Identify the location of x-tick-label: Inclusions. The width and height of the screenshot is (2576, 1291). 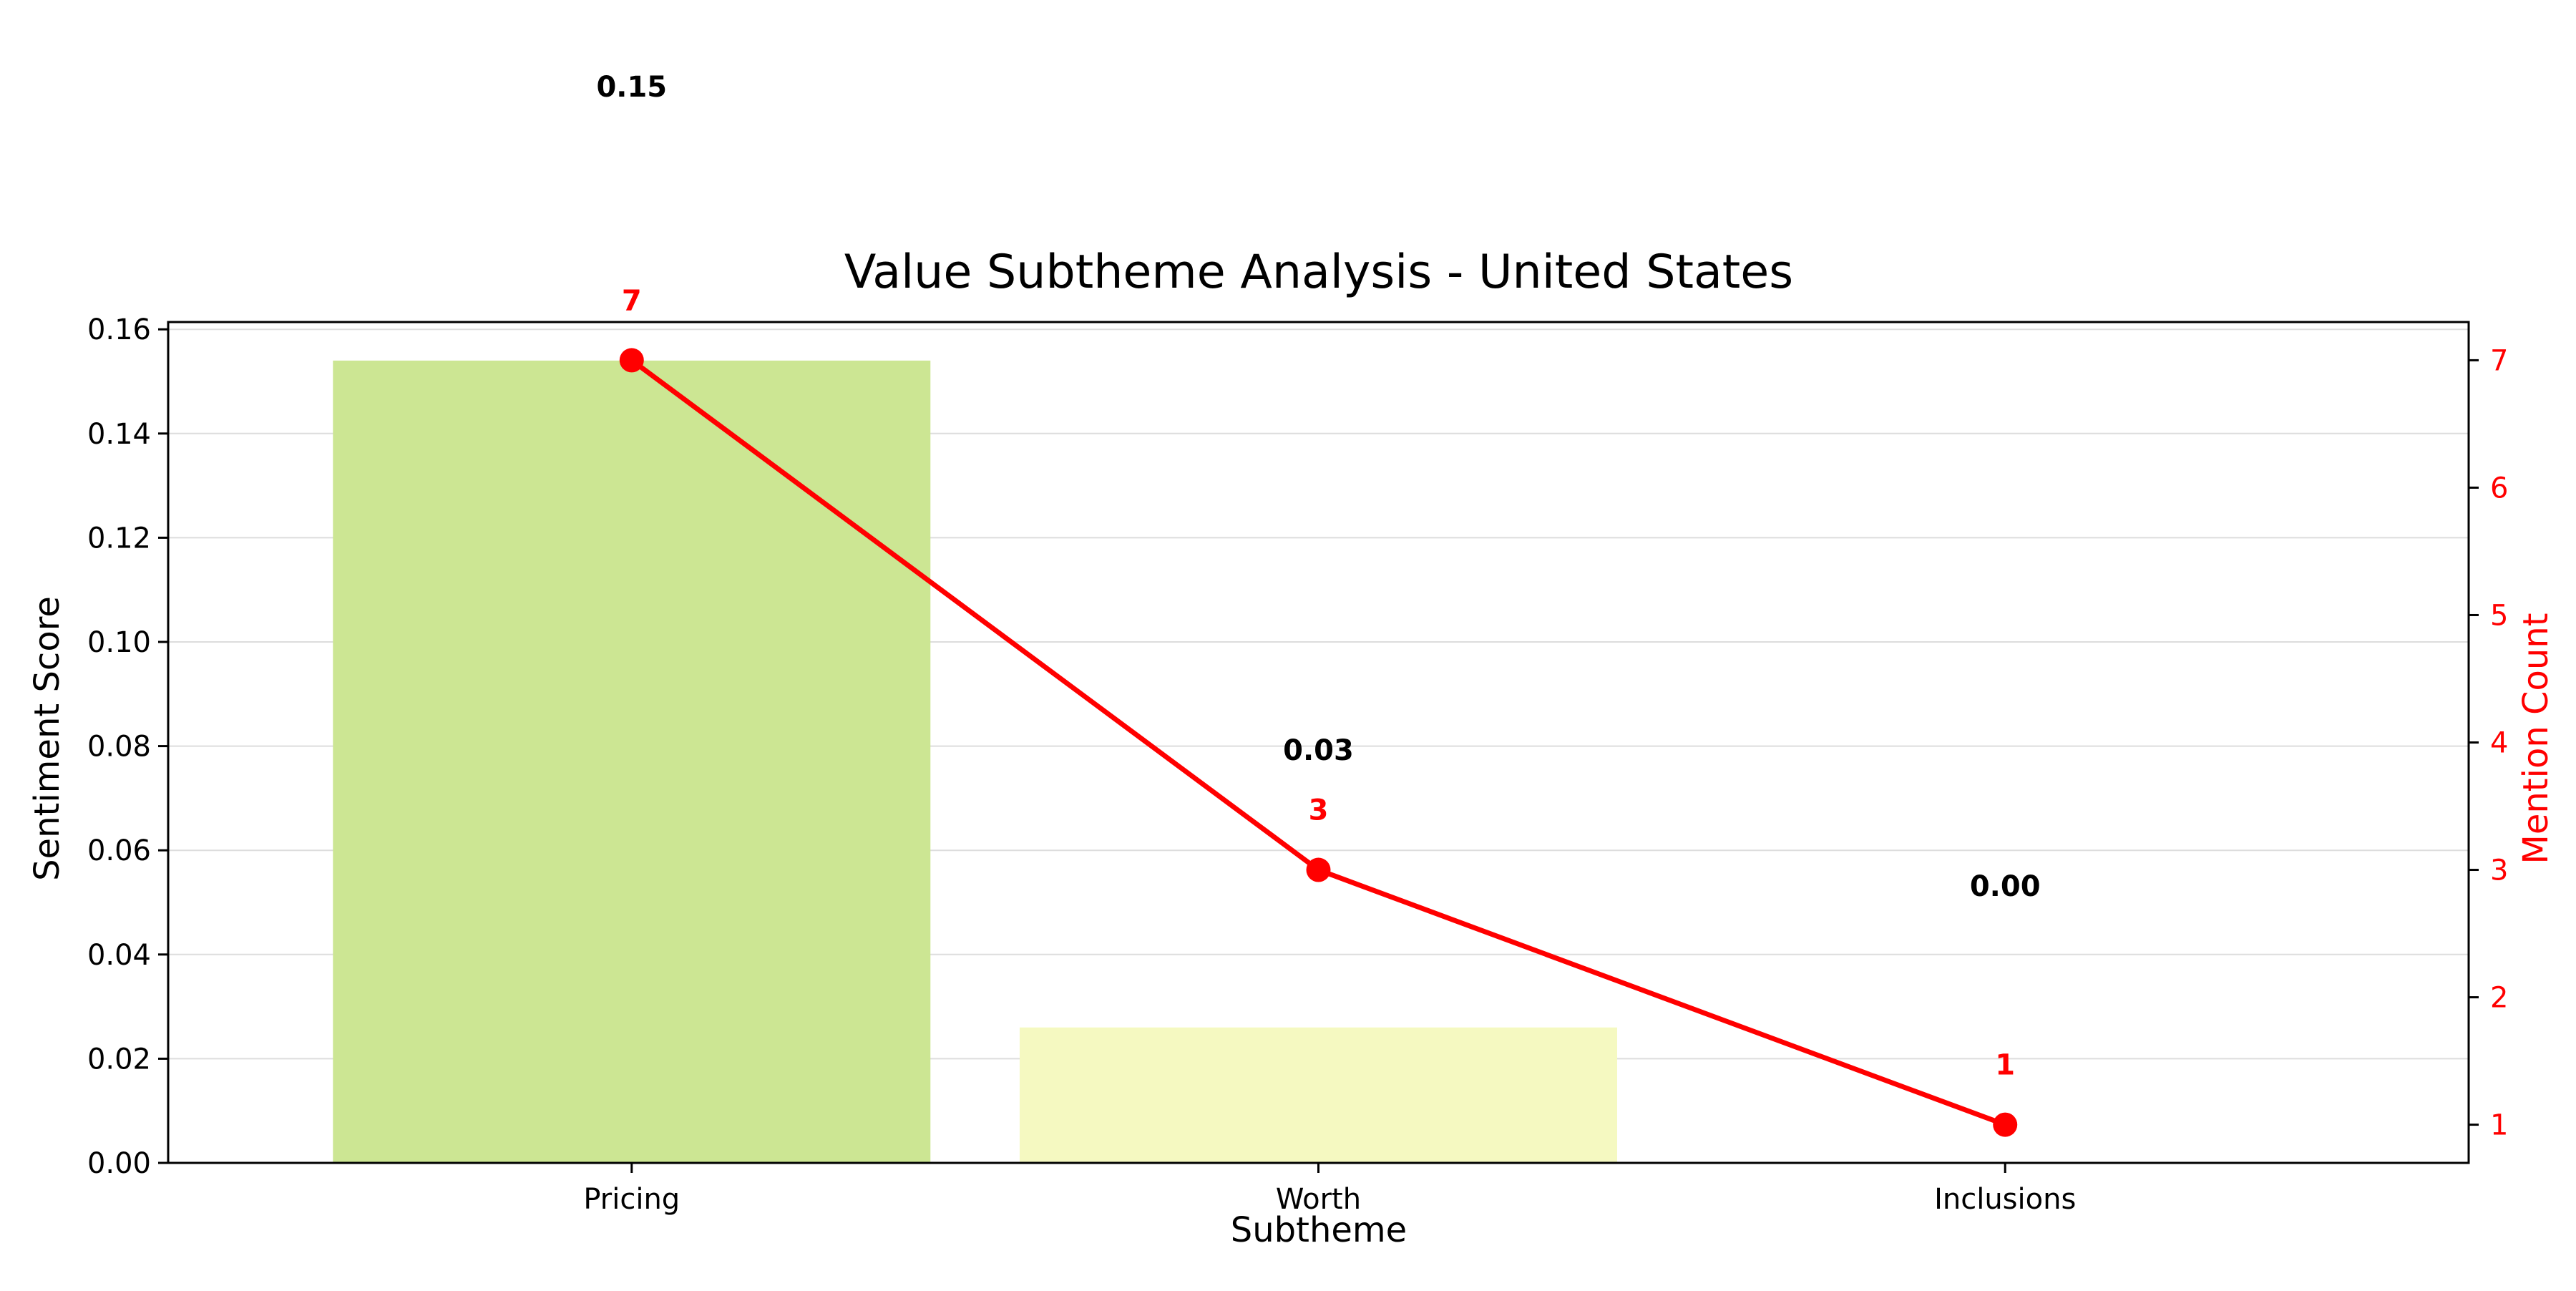
(2005, 1199).